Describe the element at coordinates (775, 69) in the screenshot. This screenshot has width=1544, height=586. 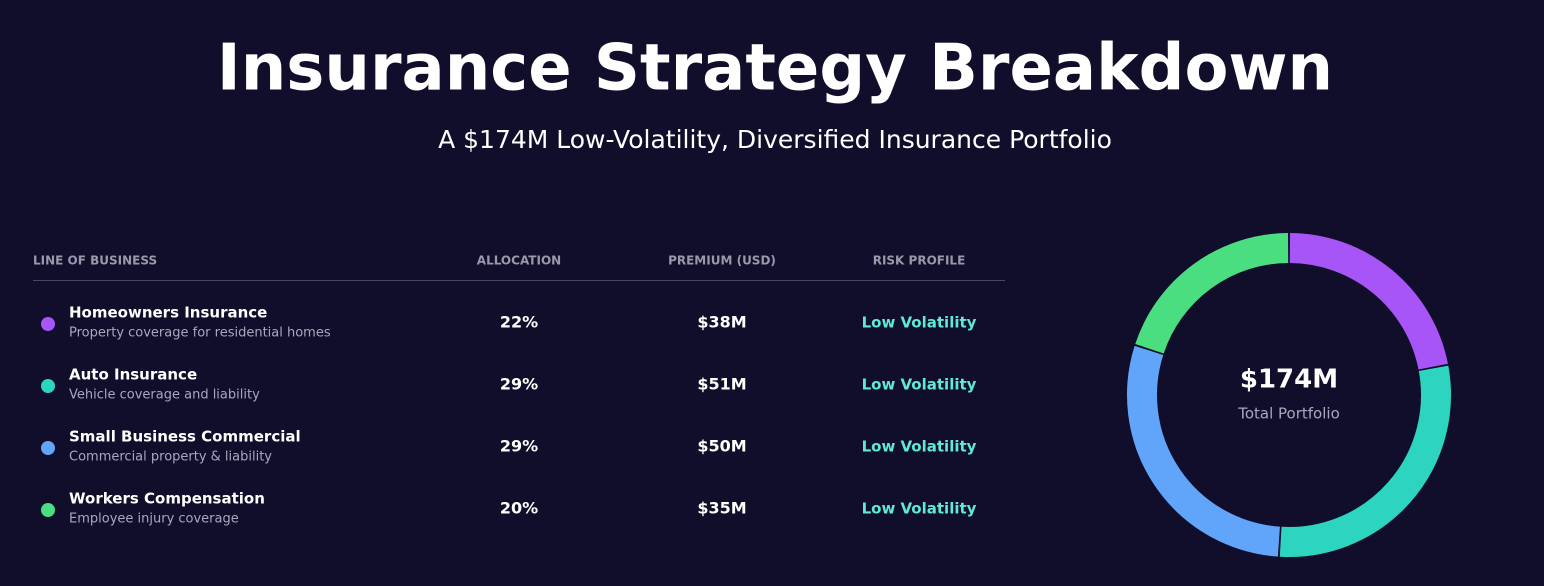
I see `title: Insurance Strategy Breakdown` at that location.